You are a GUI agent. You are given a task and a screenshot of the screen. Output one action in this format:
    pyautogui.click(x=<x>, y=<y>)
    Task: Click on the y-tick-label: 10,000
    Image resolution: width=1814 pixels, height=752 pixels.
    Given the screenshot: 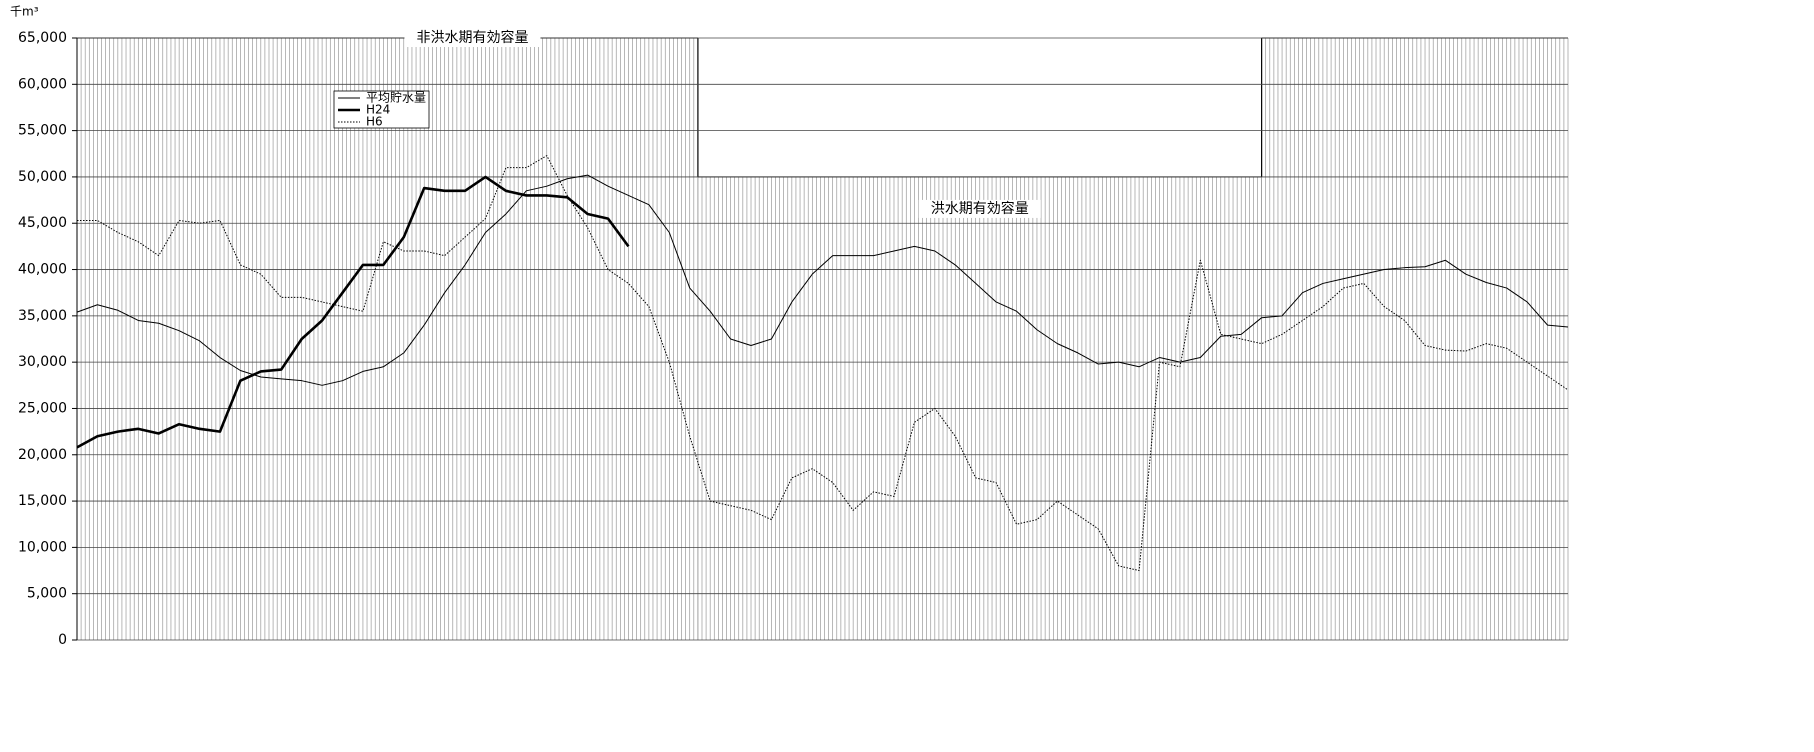 What is the action you would take?
    pyautogui.click(x=42, y=547)
    